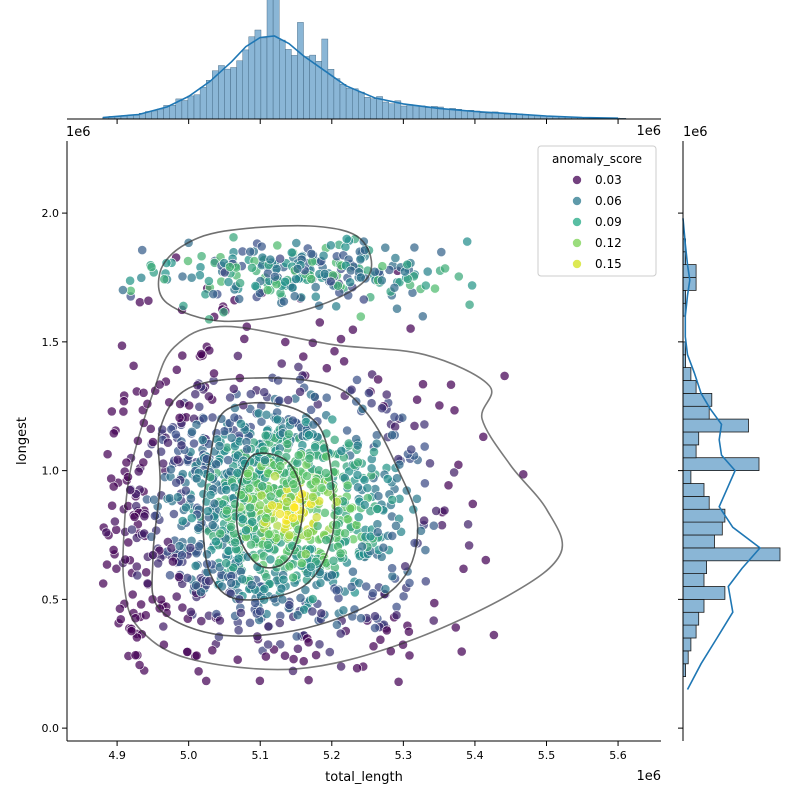  What do you see at coordinates (731, 454) in the screenshot?
I see `right-marginal-histogram` at bounding box center [731, 454].